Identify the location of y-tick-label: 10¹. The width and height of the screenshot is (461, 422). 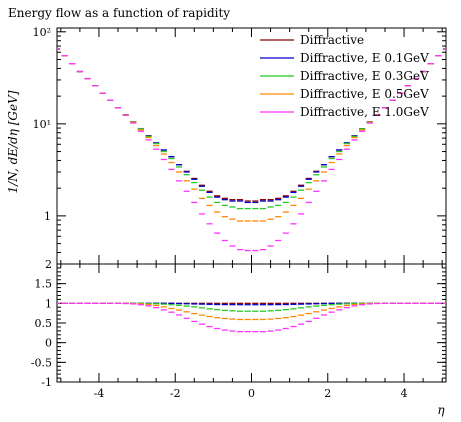
(42, 124).